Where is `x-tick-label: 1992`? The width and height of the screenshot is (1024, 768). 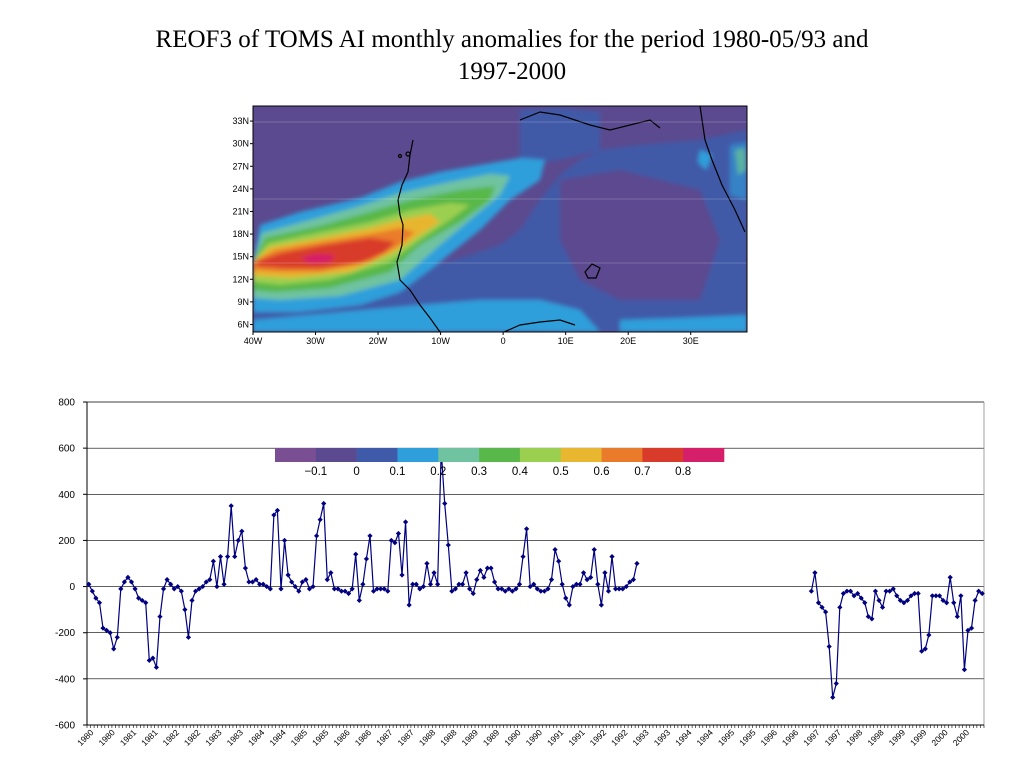 x-tick-label: 1992 is located at coordinates (619, 737).